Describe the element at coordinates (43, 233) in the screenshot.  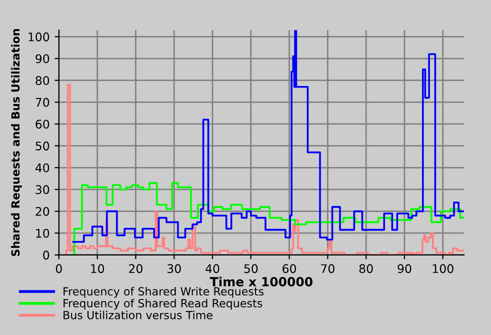
I see `y-tick-label: 10` at that location.